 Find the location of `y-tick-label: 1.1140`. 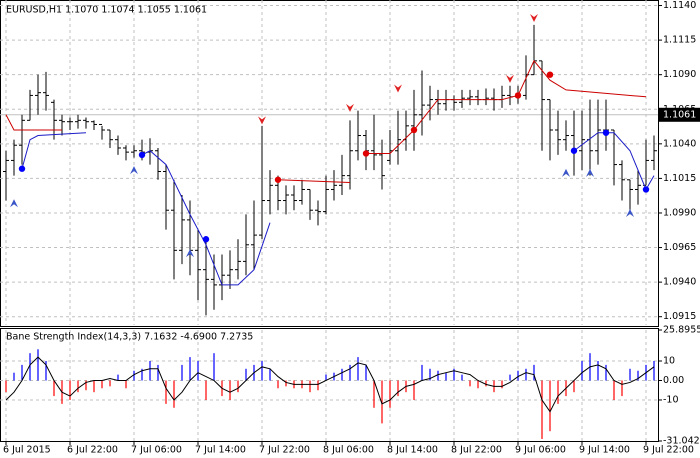

y-tick-label: 1.1140 is located at coordinates (679, 5).